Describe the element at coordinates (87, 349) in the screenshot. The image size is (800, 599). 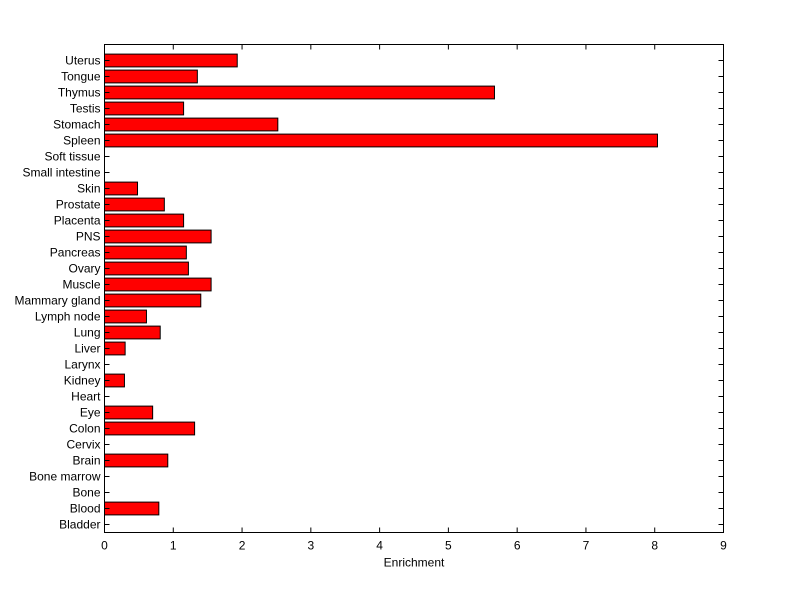
I see `y-tick-label: Liver` at that location.